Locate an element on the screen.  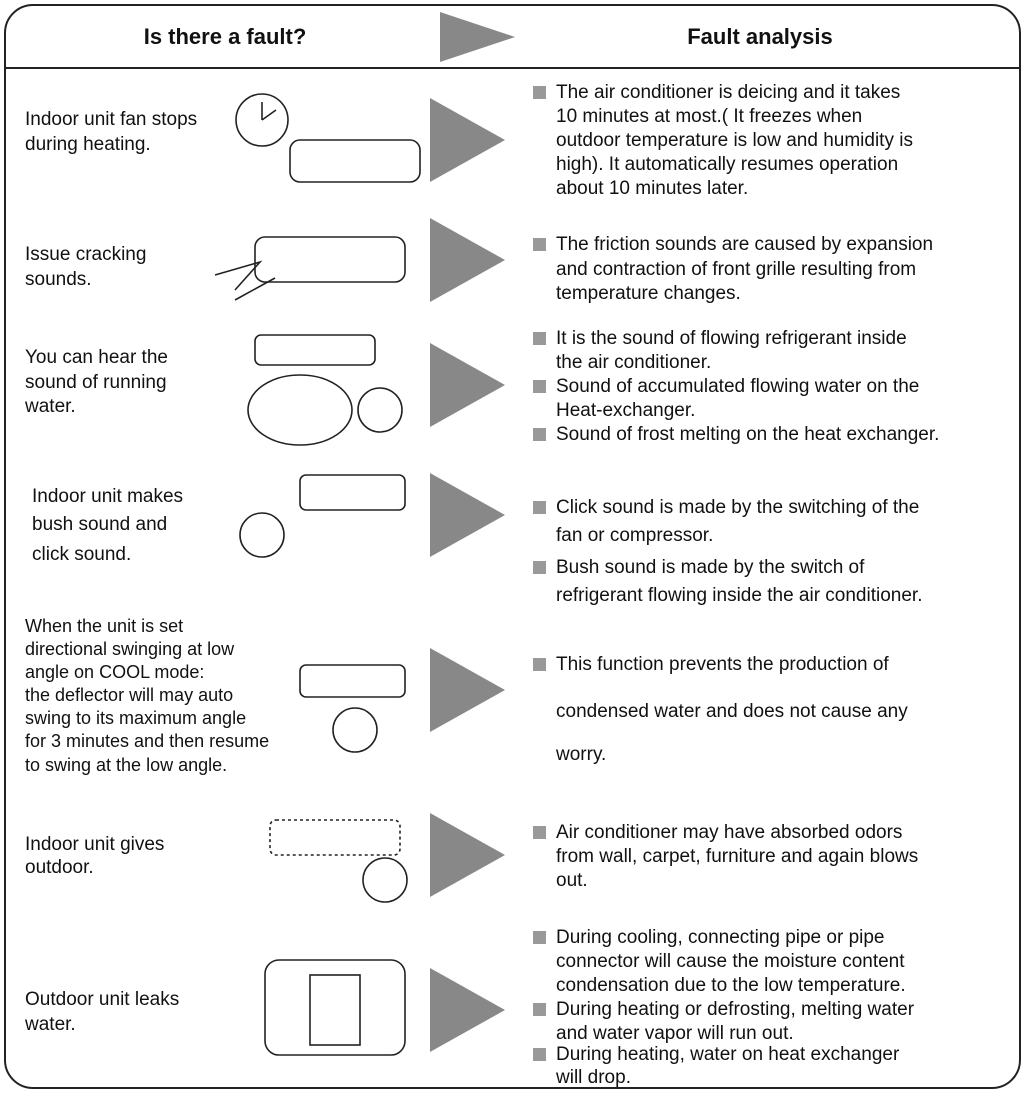
fault-text: outdoor. is located at coordinates (59, 867).